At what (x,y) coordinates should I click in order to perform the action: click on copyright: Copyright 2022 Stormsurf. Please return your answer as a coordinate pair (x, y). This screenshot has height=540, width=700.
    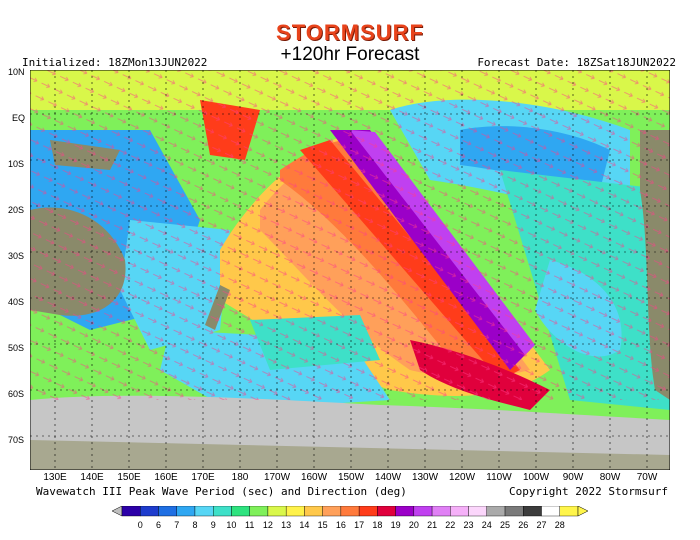
    Looking at the image, I should click on (588, 491).